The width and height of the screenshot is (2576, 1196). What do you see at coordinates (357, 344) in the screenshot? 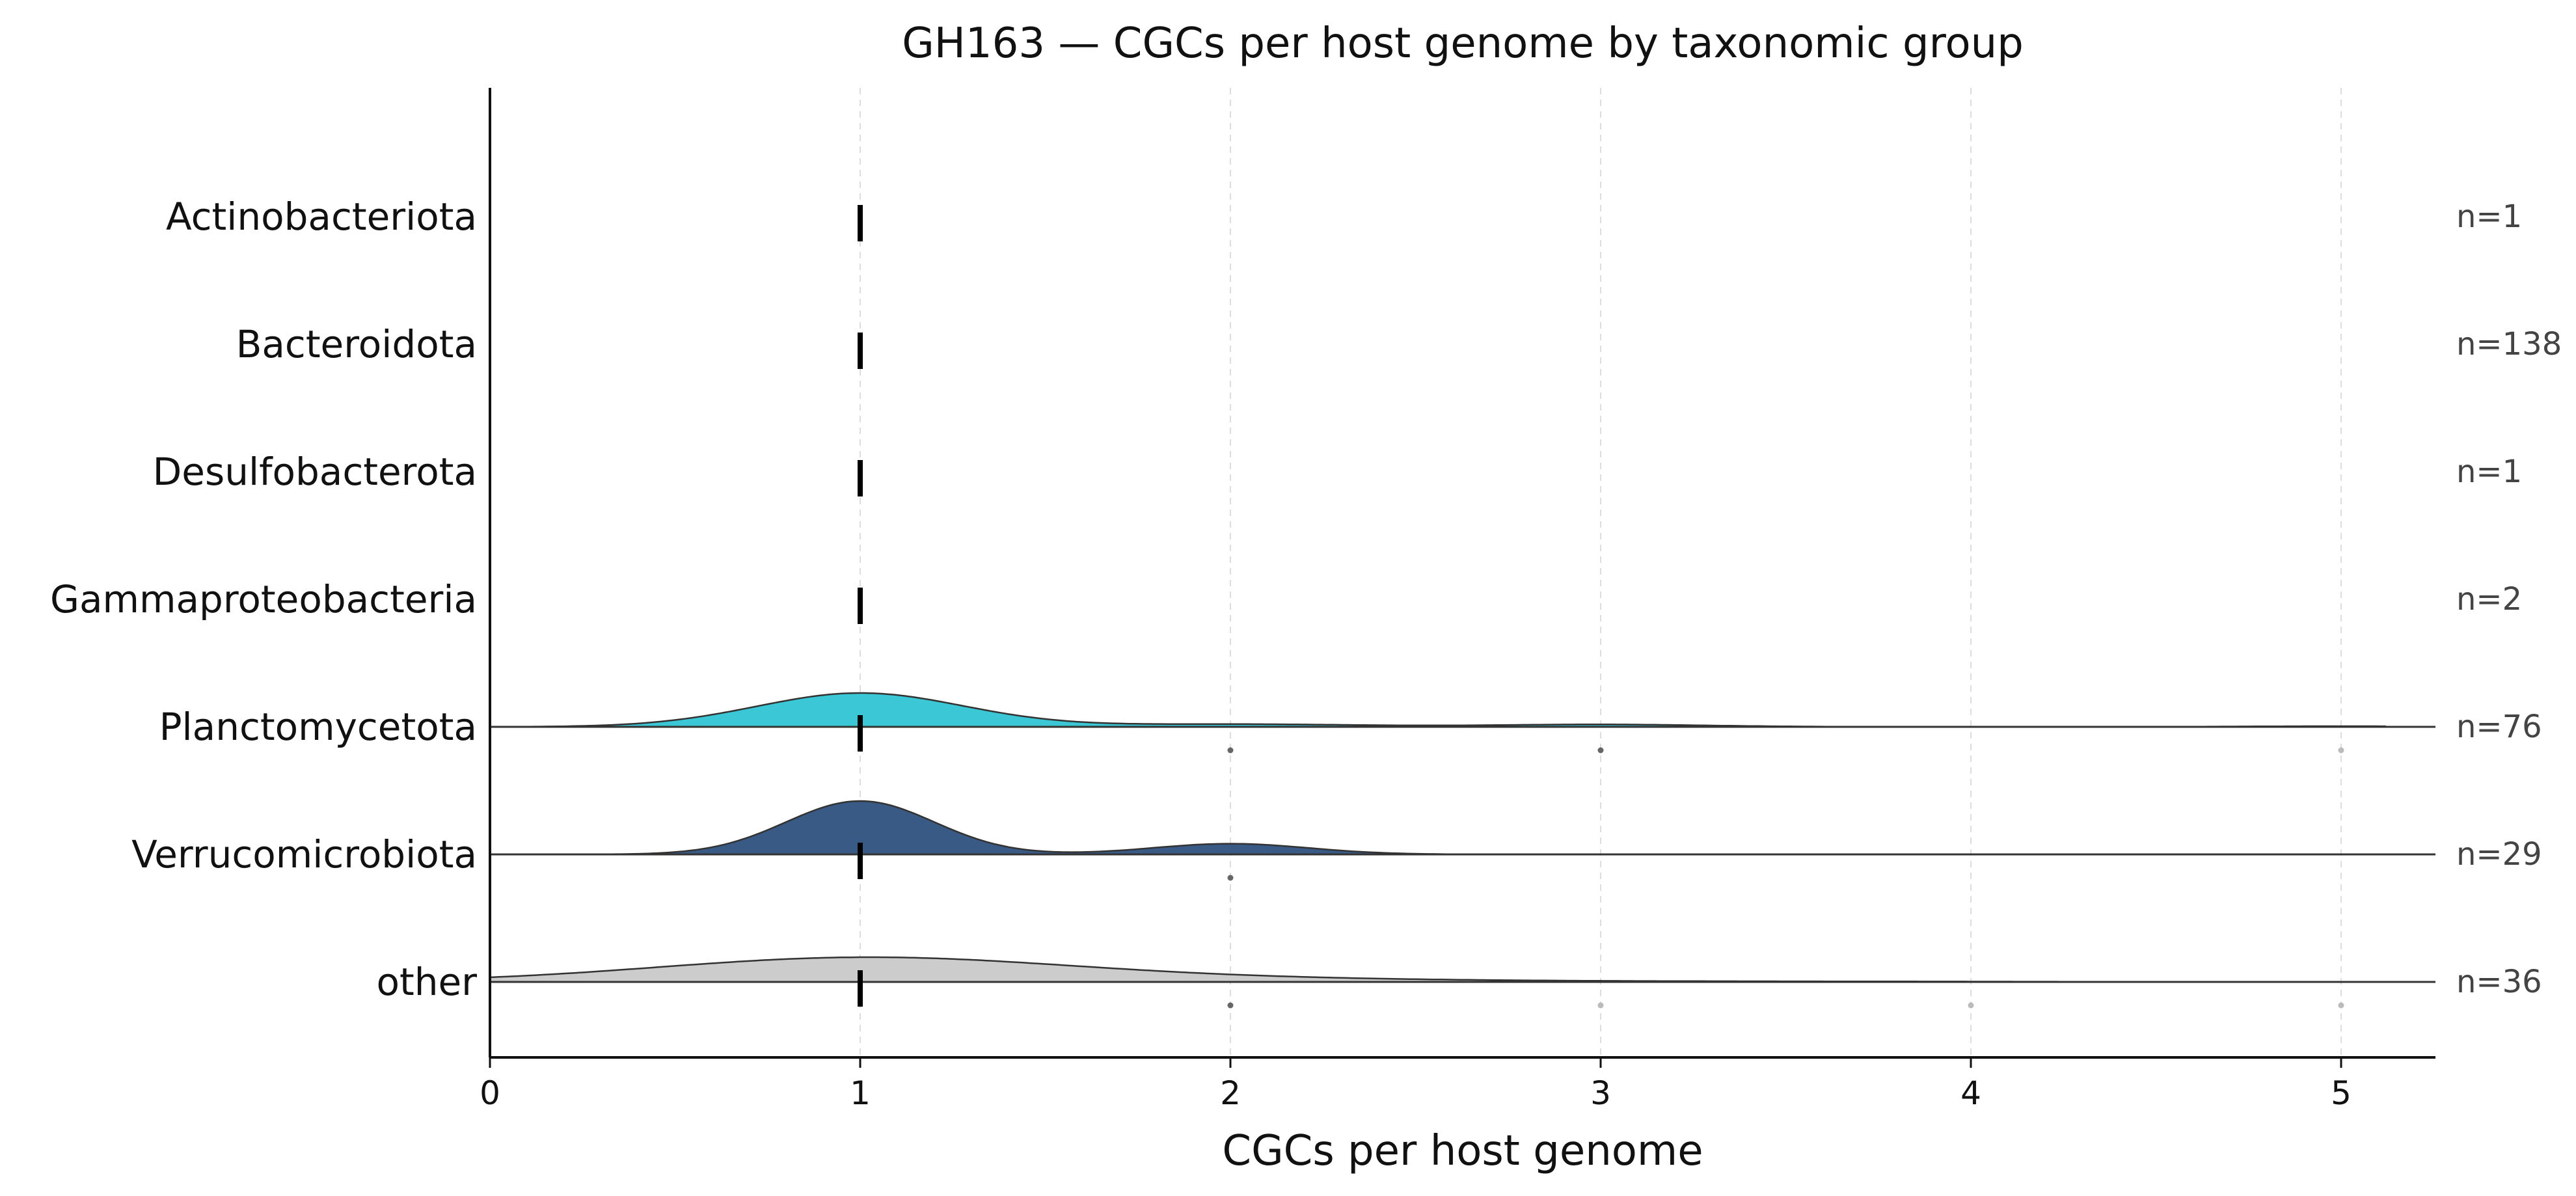
I see `category-label-bacteroidota: Bacteroidota` at bounding box center [357, 344].